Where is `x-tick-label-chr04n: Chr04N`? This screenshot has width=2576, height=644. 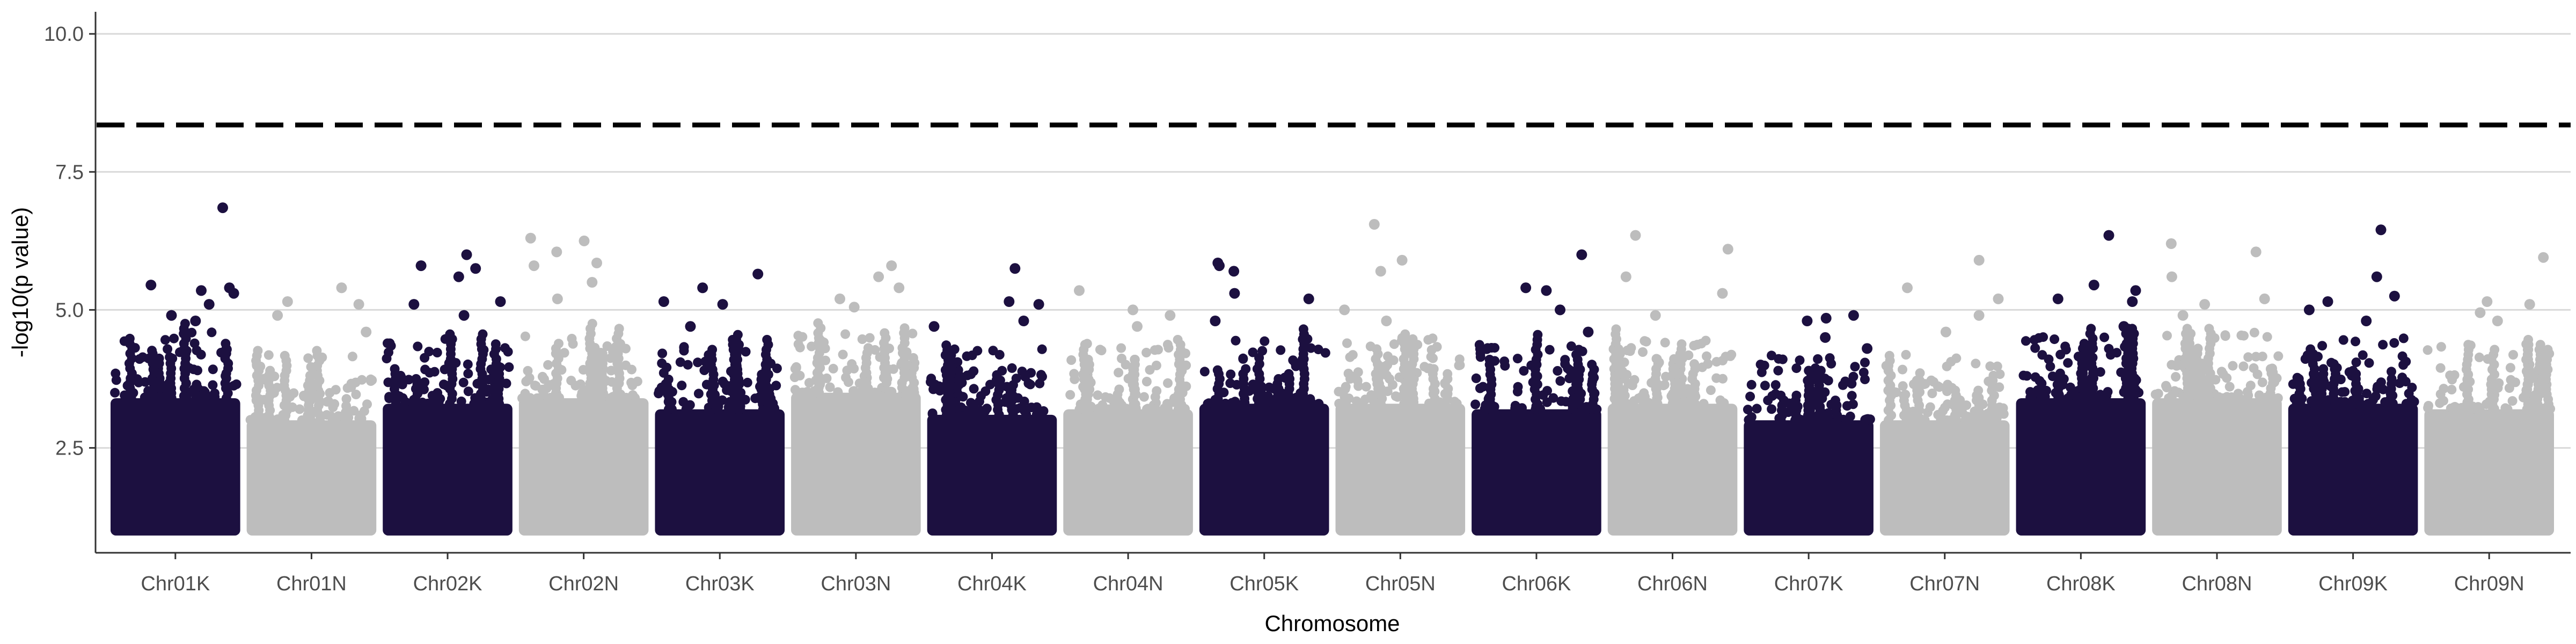
x-tick-label-chr04n: Chr04N is located at coordinates (1128, 584).